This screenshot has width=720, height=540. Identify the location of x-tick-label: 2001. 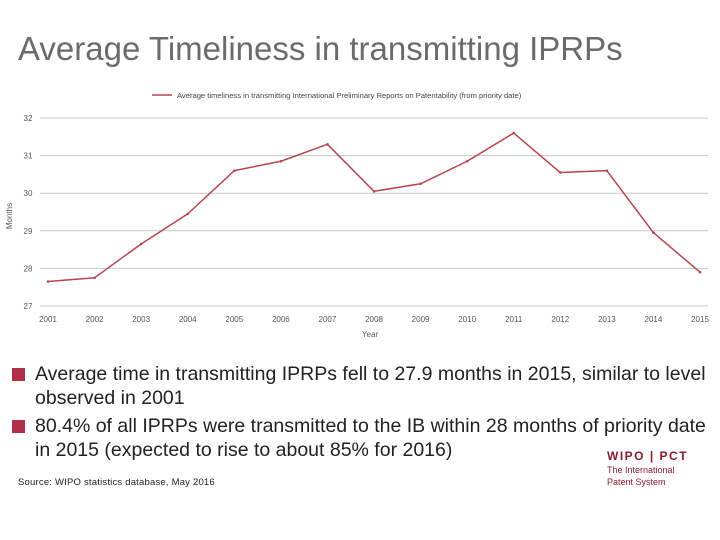
(48, 319).